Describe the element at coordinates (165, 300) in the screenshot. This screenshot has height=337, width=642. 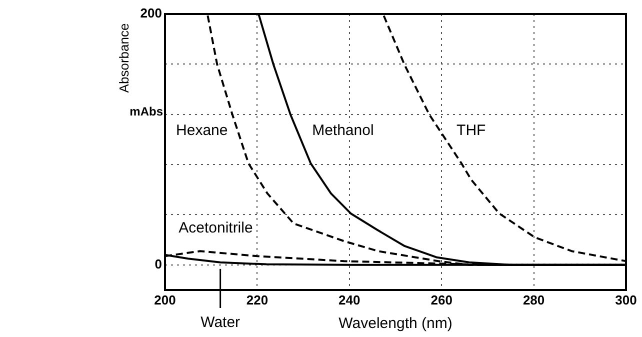
I see `x-tick-label: 200` at that location.